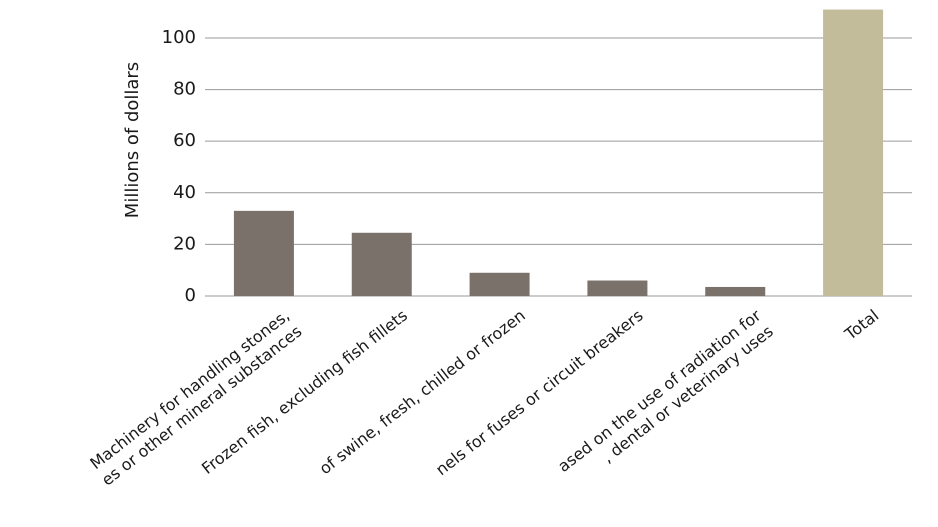 The image size is (938, 527). What do you see at coordinates (184, 89) in the screenshot?
I see `y-tick-label: 80` at bounding box center [184, 89].